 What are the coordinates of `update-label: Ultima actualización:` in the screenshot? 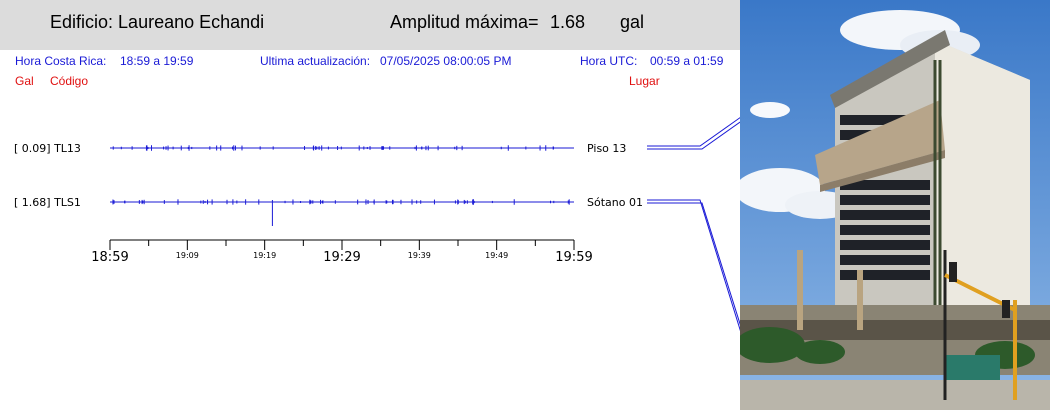 It's located at (315, 61).